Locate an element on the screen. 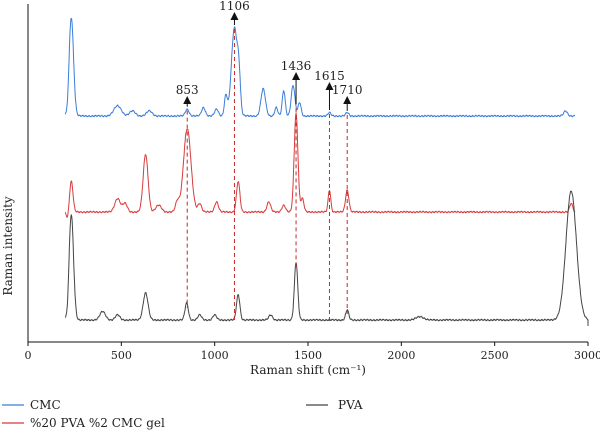 This screenshot has width=600, height=430. peak-label-1615: 1615 is located at coordinates (329, 76).